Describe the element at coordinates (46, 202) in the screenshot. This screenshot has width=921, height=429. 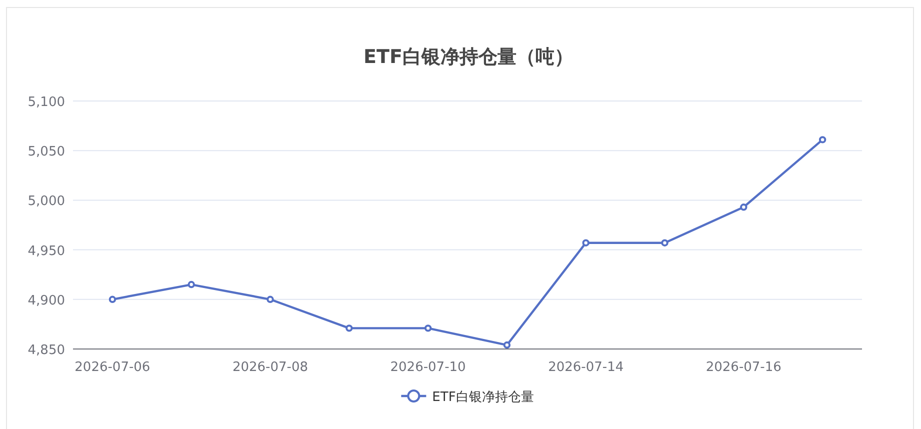
I see `y-tick-label: 5,000` at that location.